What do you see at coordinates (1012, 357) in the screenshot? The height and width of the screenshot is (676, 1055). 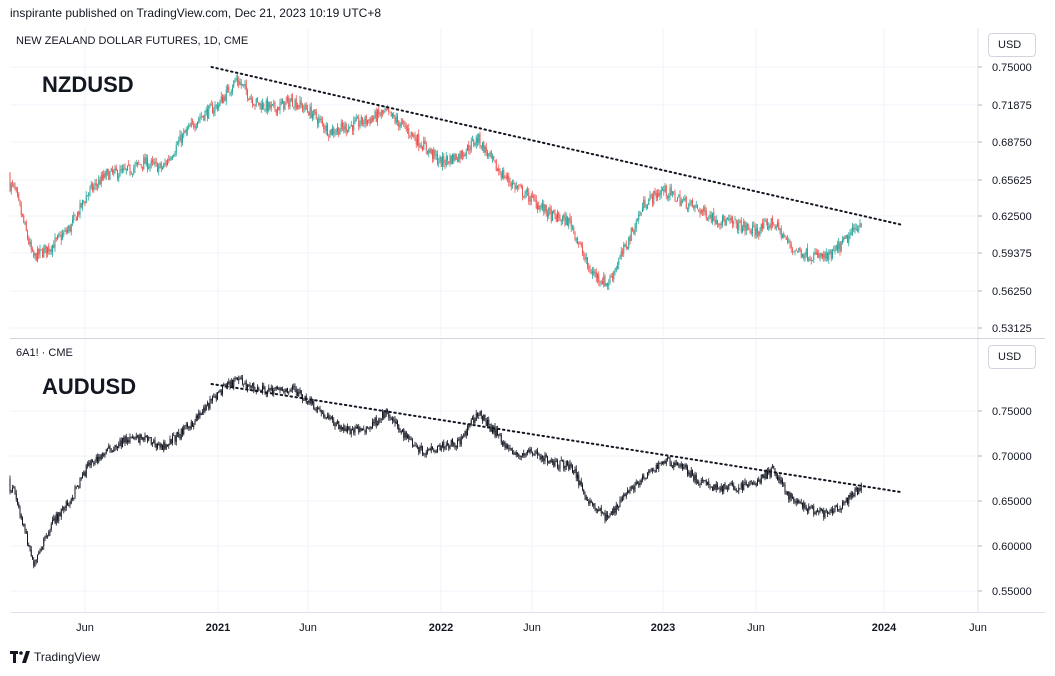 I see `pane-2-currency-button: USD` at bounding box center [1012, 357].